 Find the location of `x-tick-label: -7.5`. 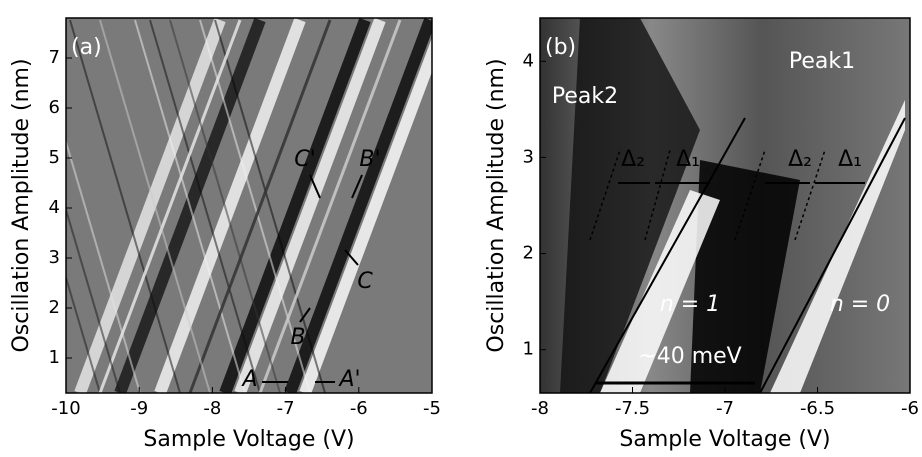

x-tick-label: -7.5 is located at coordinates (632, 408).